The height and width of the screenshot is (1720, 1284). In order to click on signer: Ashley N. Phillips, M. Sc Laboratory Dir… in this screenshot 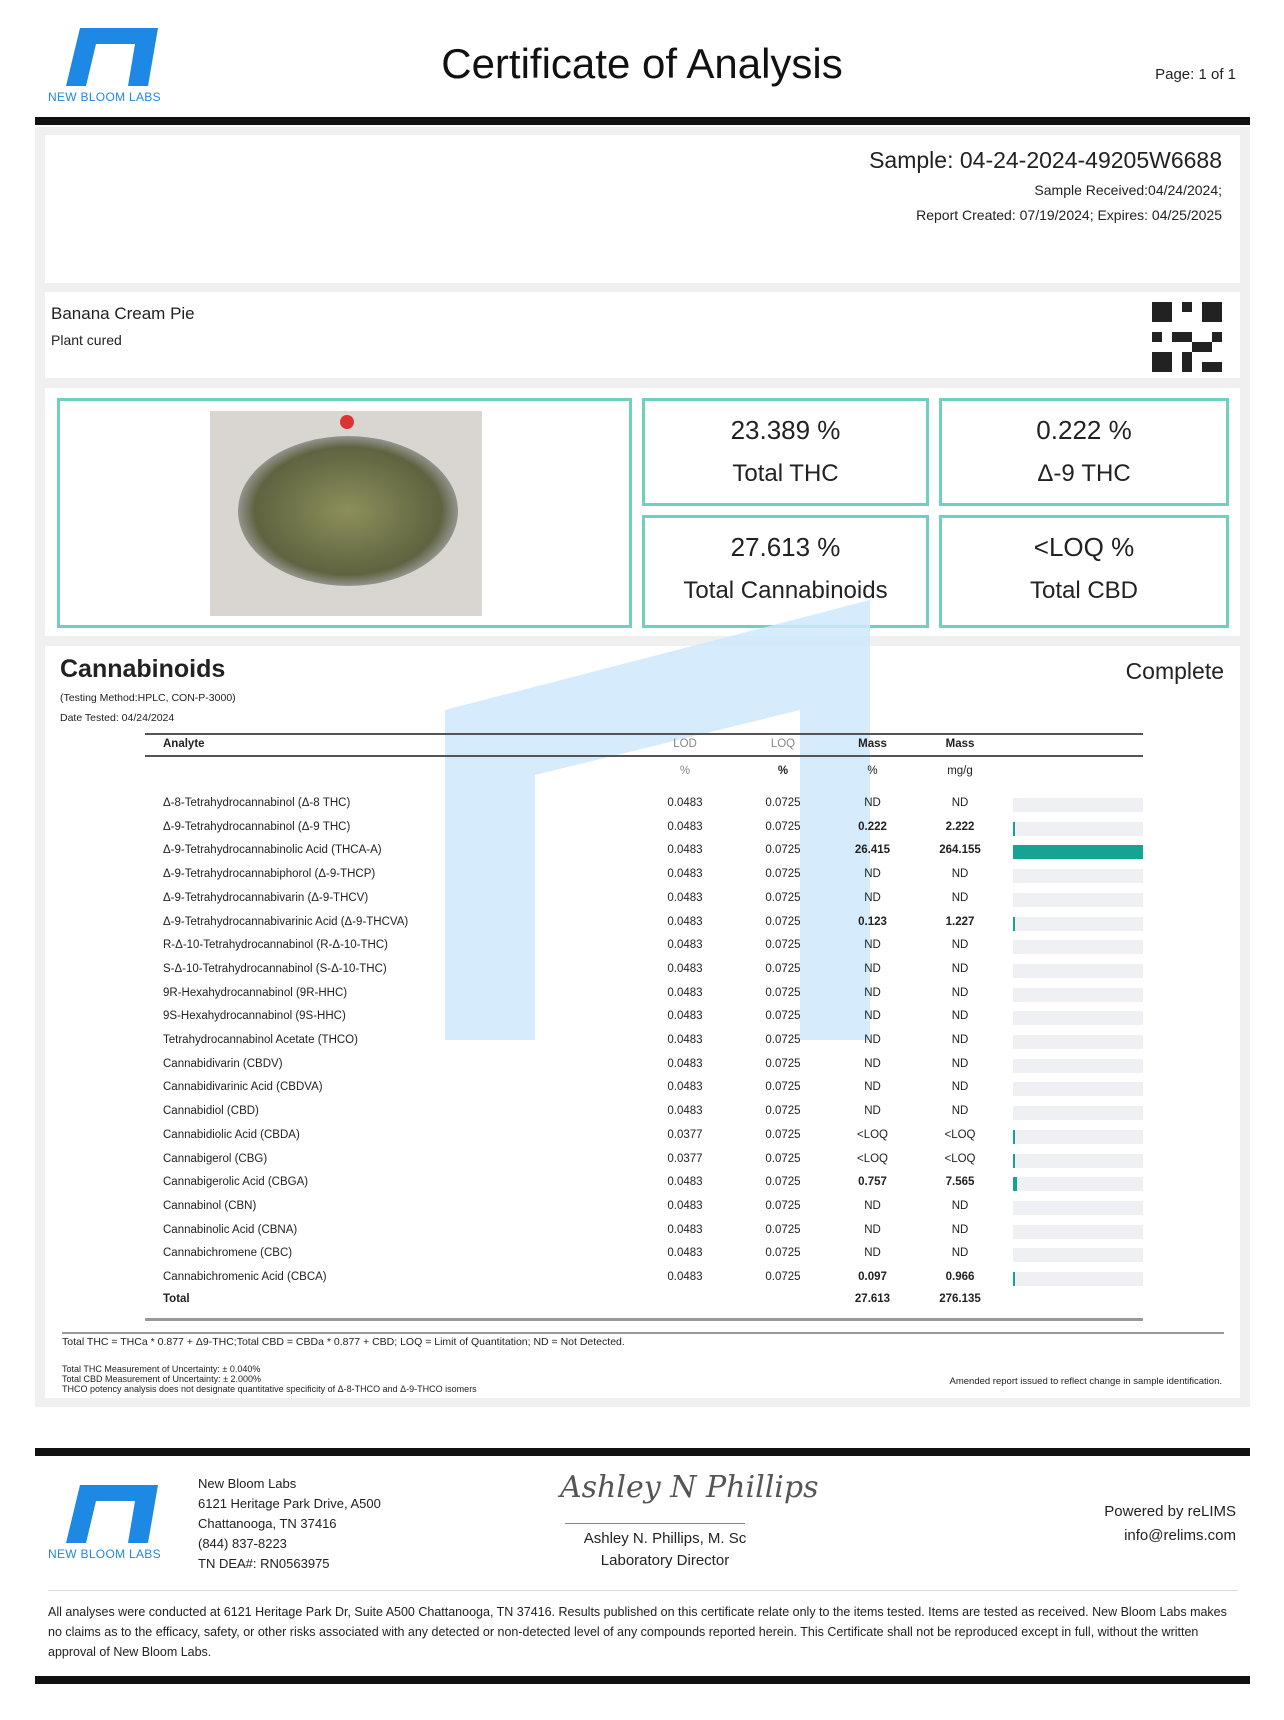, I will do `click(665, 1550)`.